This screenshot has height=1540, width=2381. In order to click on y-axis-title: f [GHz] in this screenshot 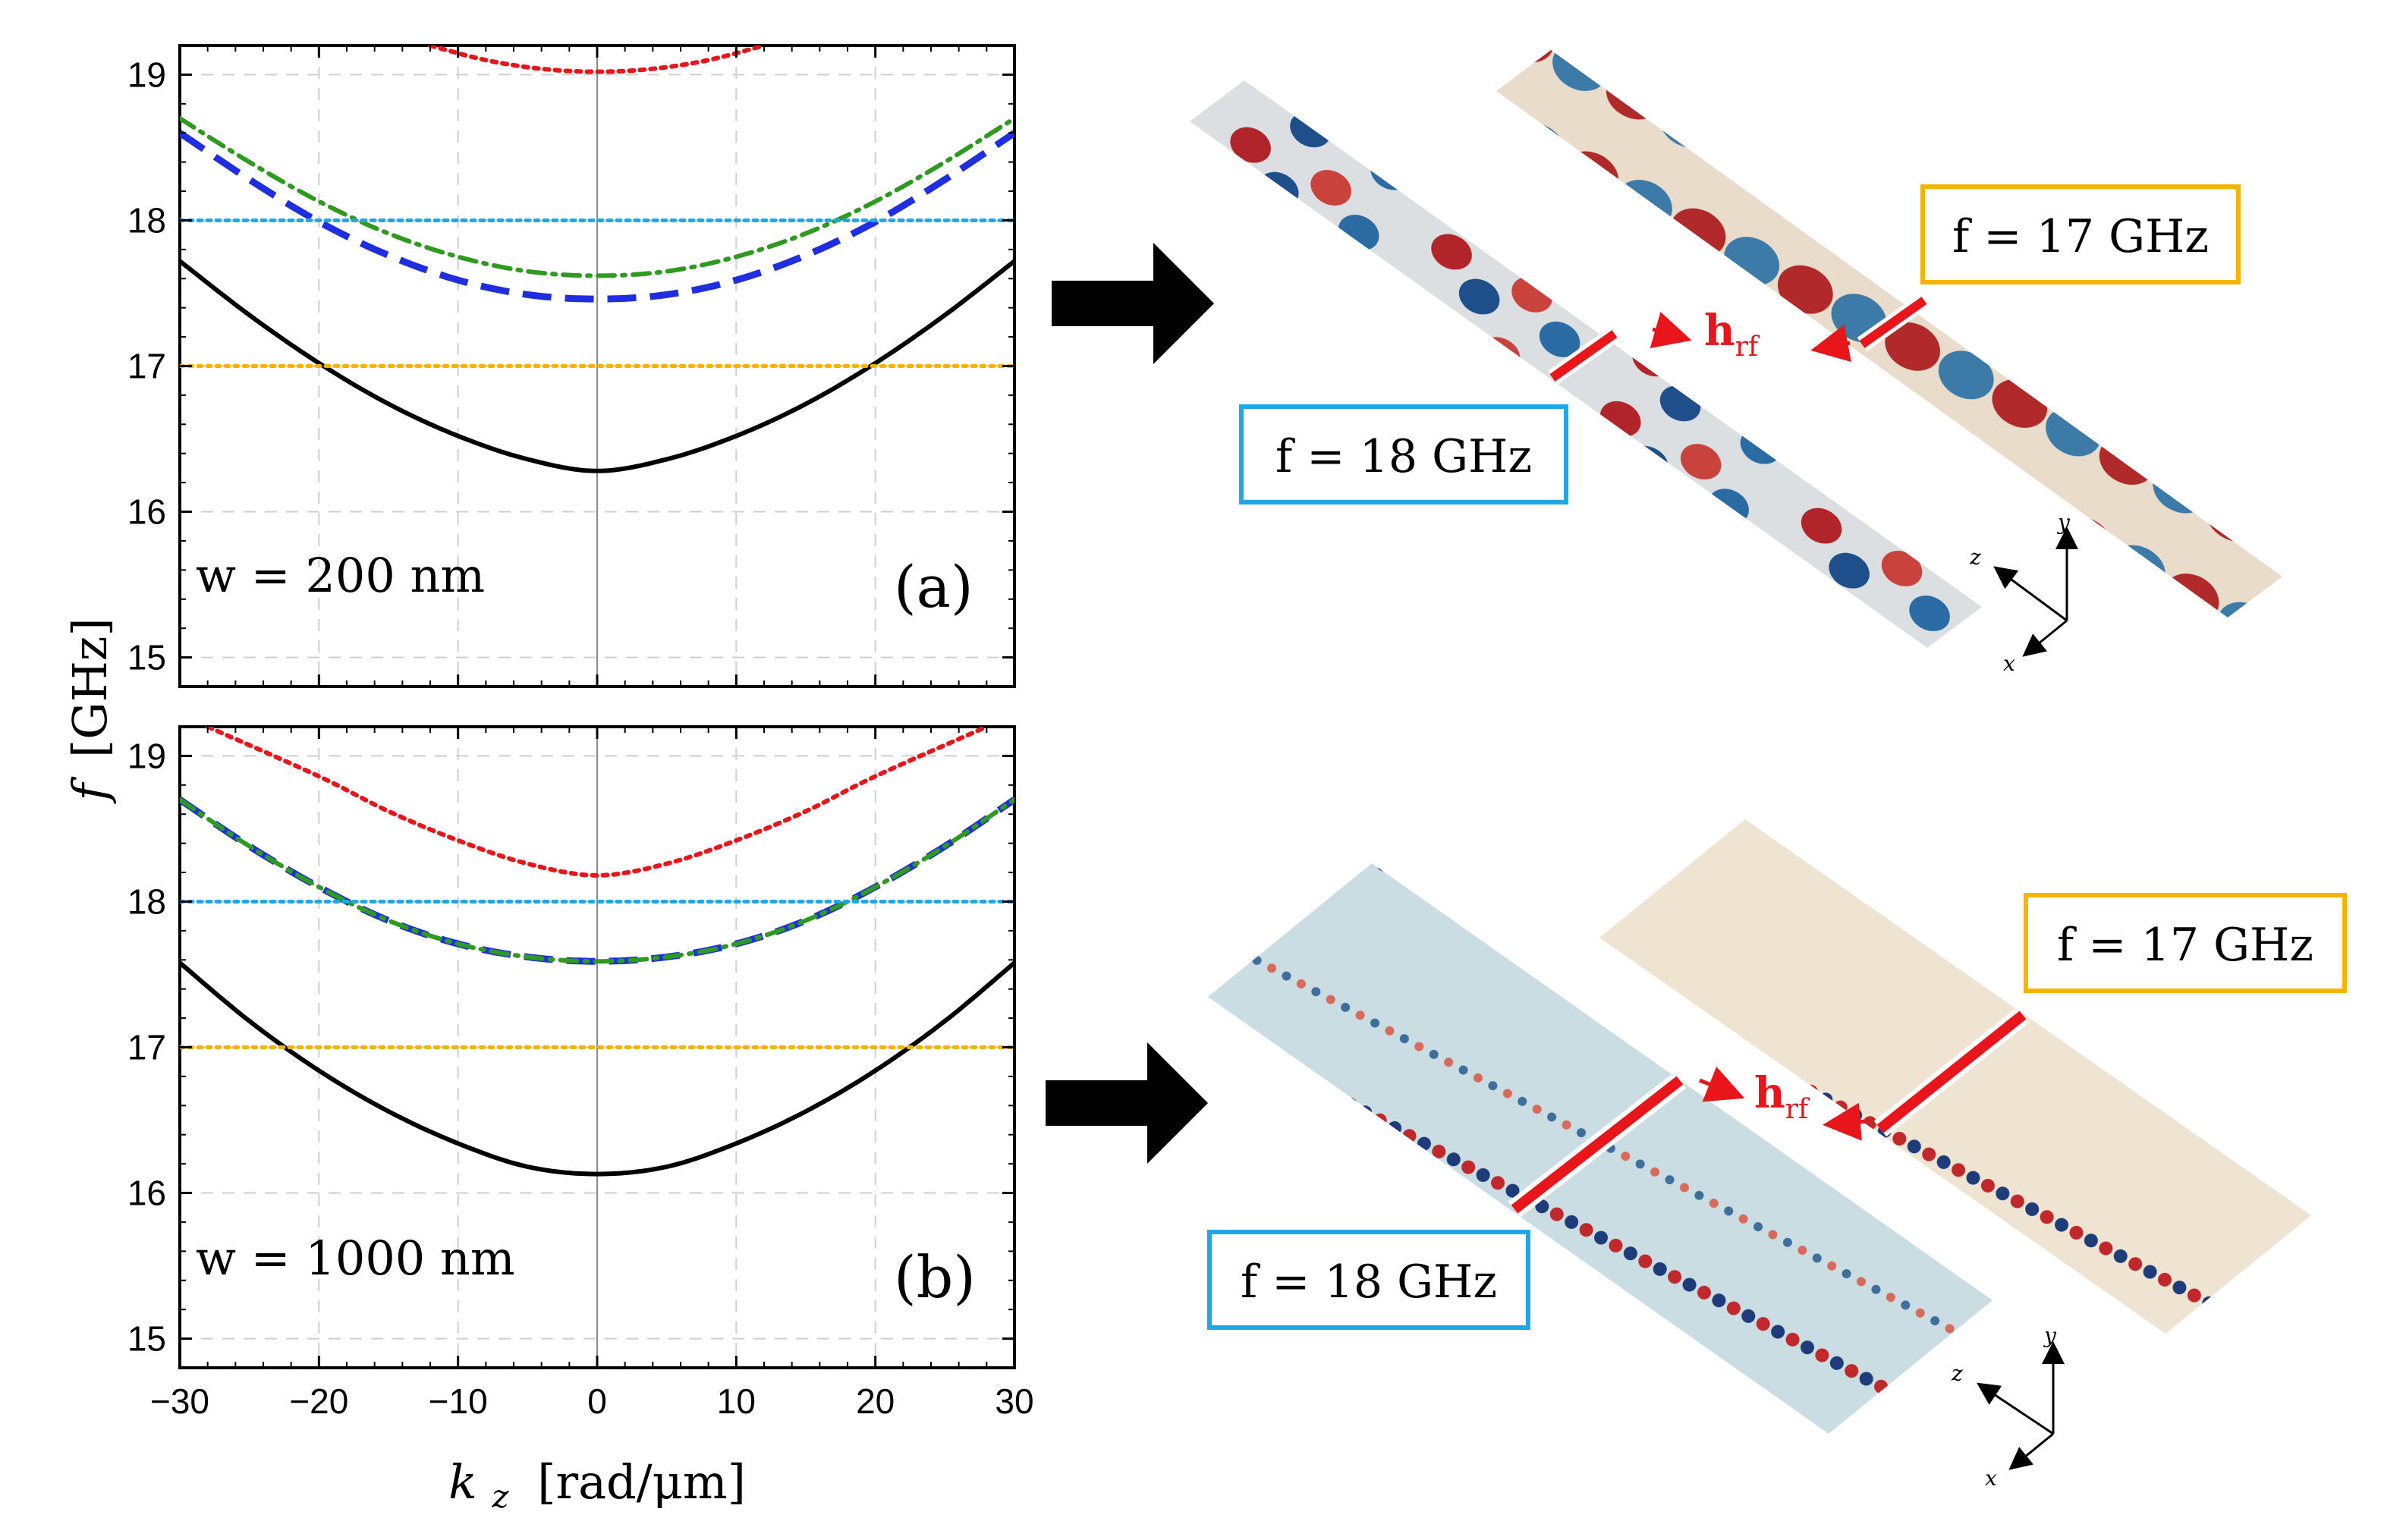, I will do `click(90, 710)`.